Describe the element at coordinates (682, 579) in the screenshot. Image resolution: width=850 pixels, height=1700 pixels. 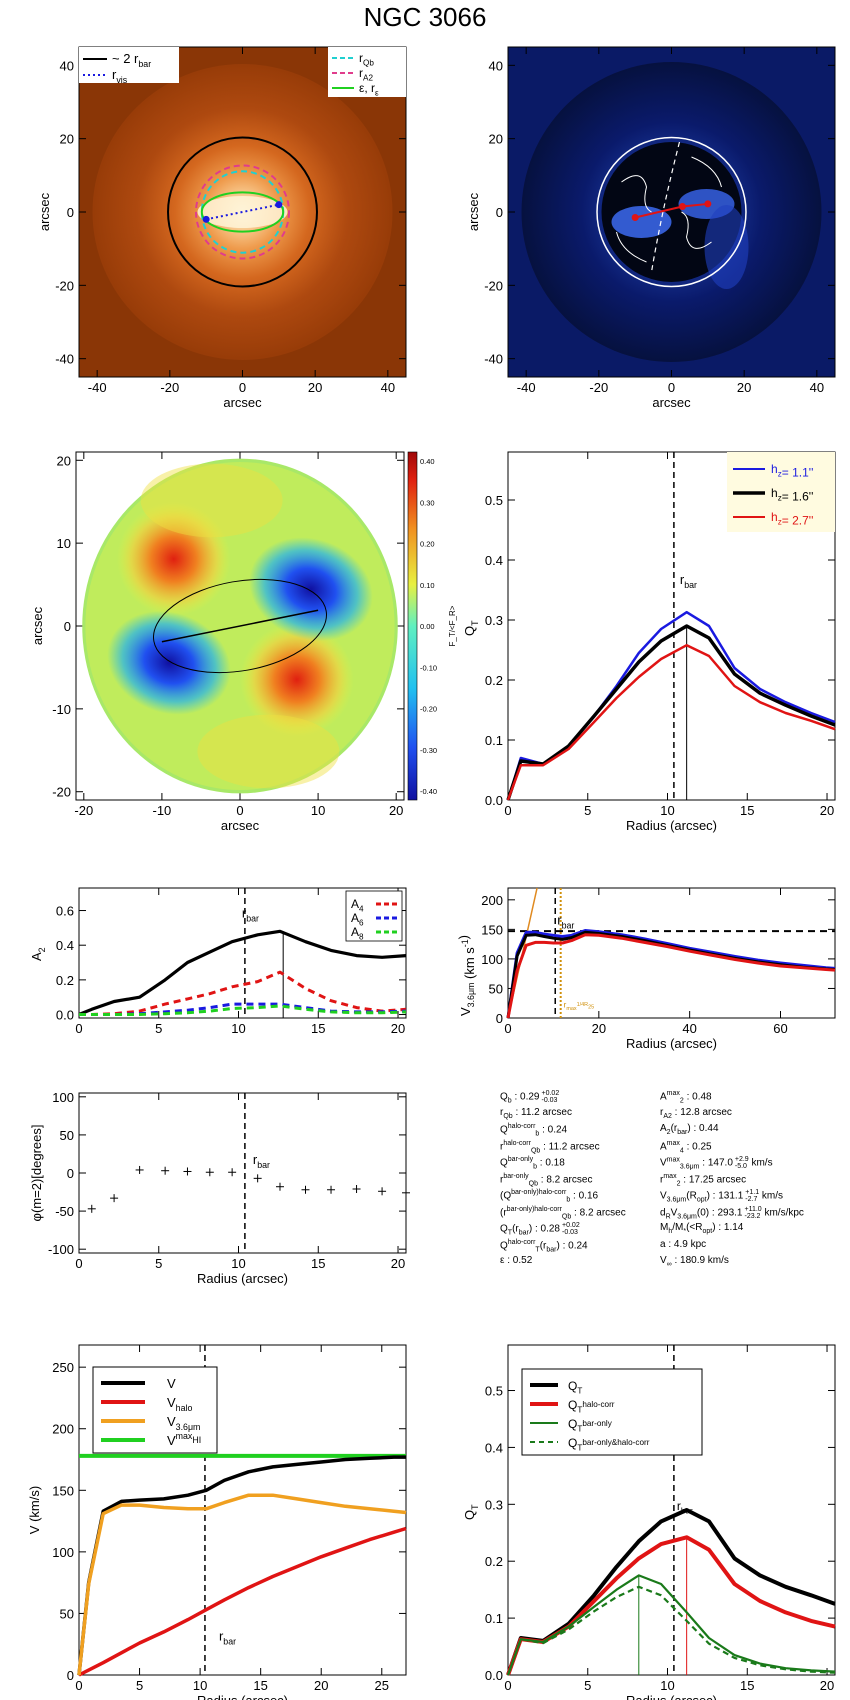
I see `label-part: r` at that location.